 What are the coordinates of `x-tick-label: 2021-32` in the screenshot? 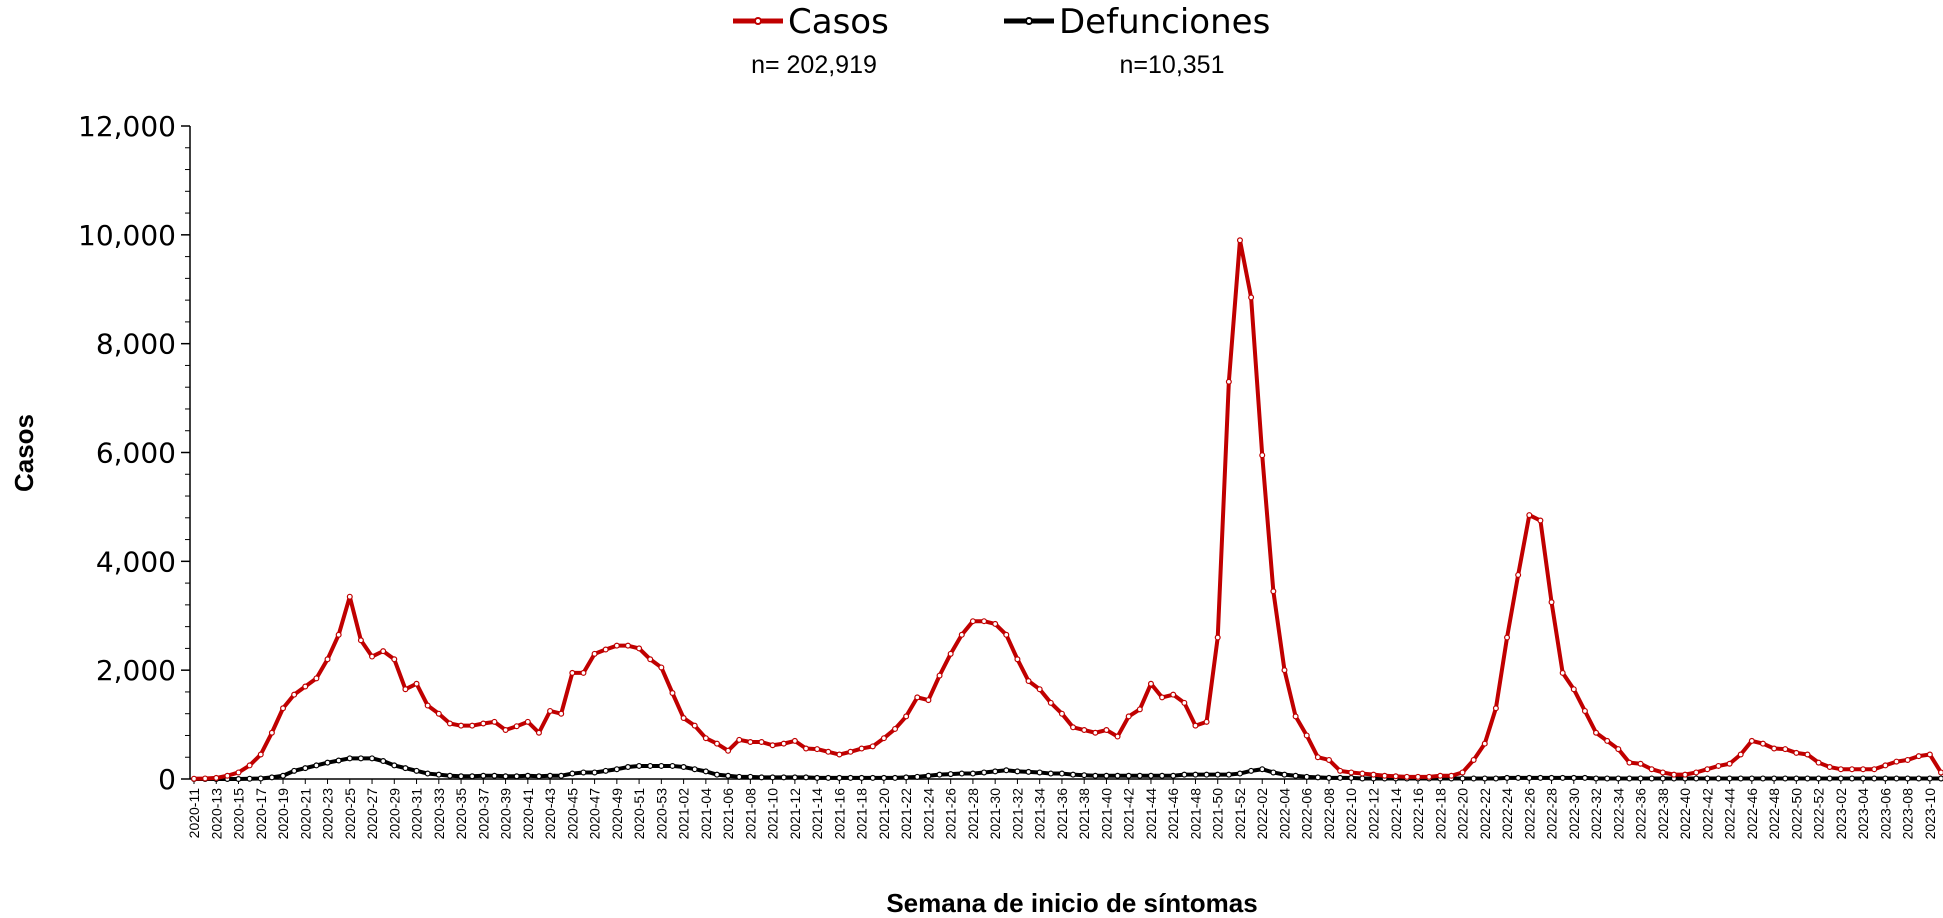 It's located at (1017, 814).